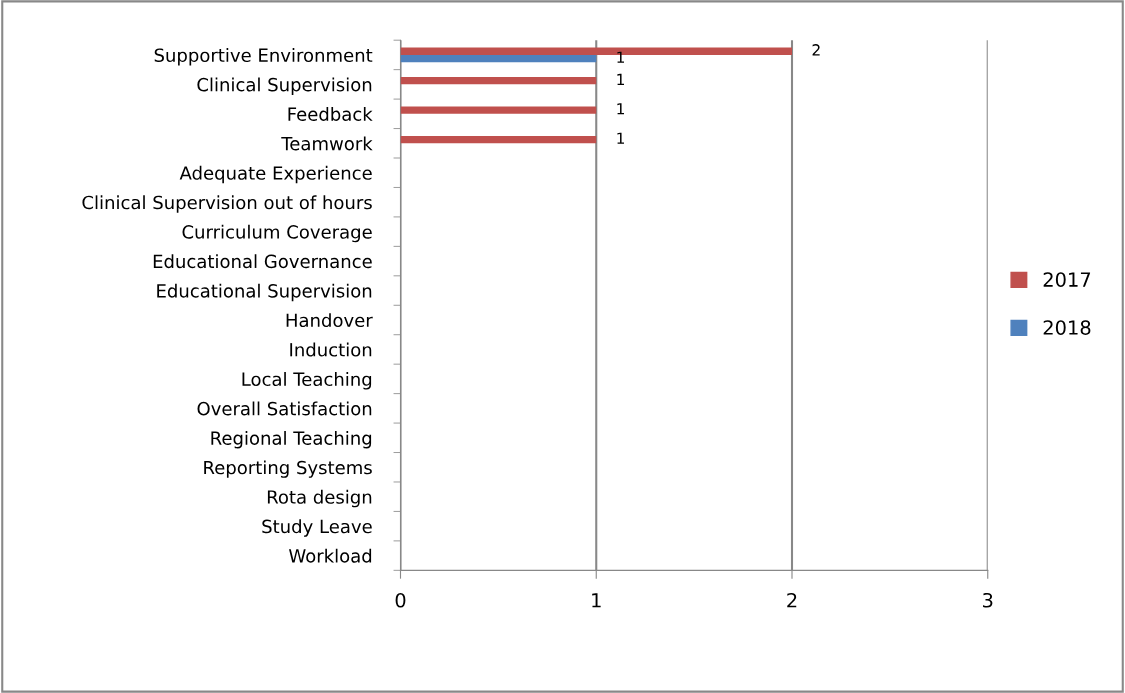  I want to click on y-tick-label: Rota design, so click(319, 498).